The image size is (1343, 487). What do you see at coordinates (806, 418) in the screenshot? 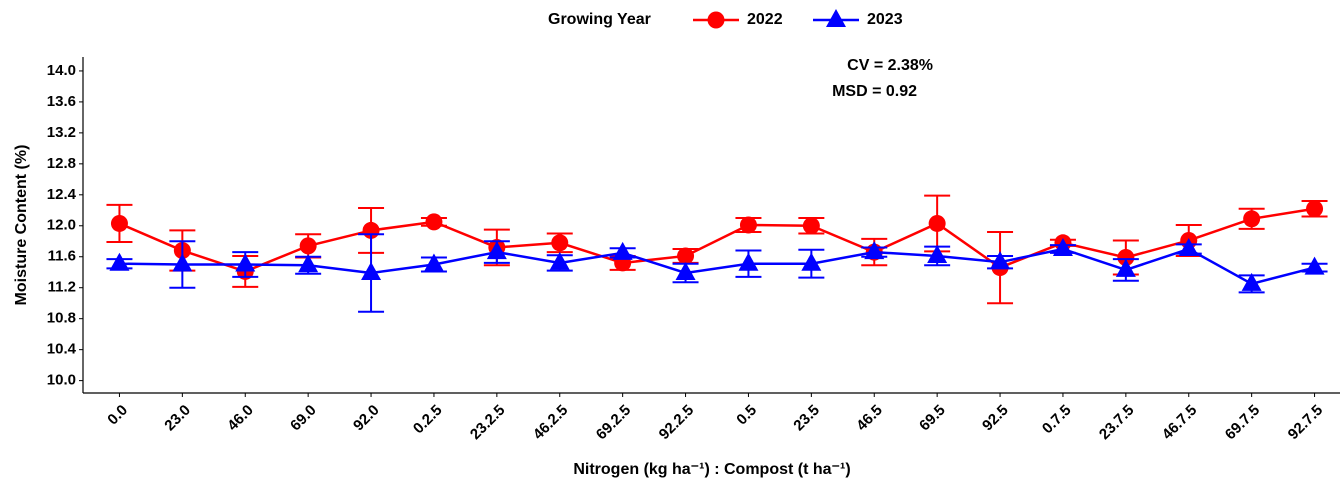
I see `x-tick-label: 23.5` at bounding box center [806, 418].